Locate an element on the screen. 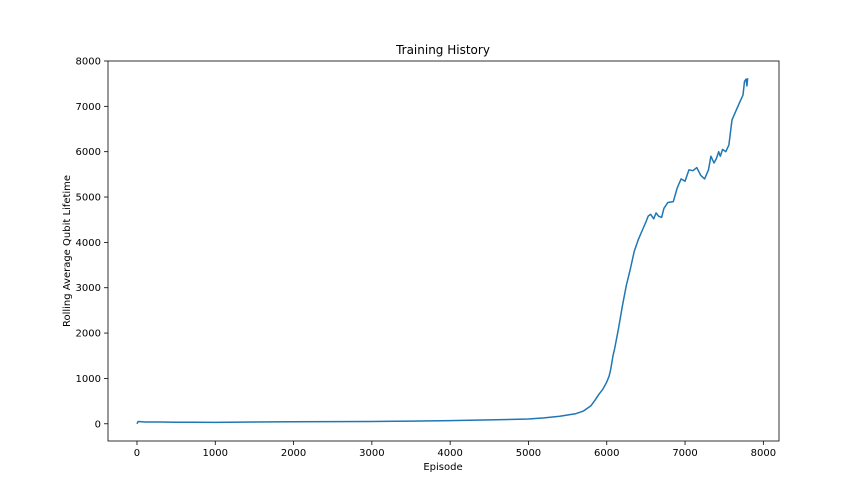 The height and width of the screenshot is (504, 864). y-tick-label: 7000 is located at coordinates (88, 107).